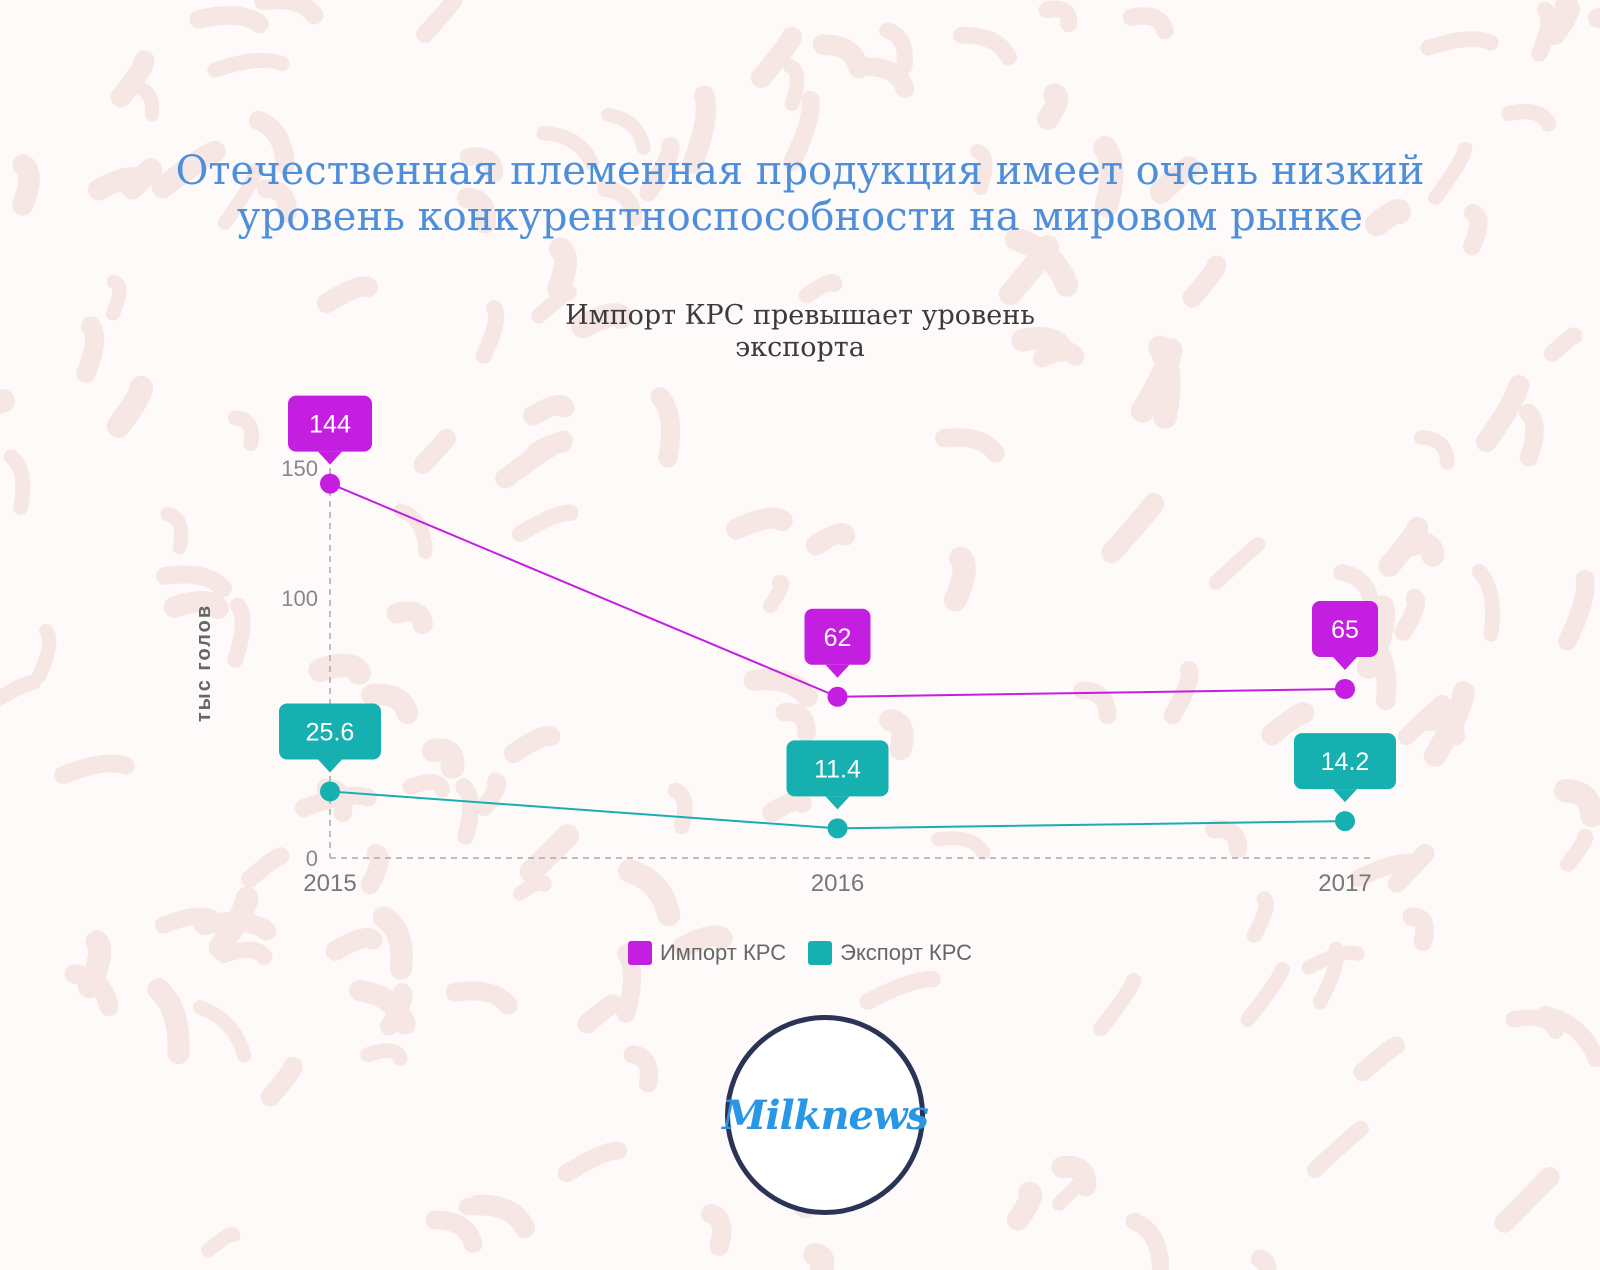  What do you see at coordinates (837, 883) in the screenshot?
I see `x-tick-label: 2016` at bounding box center [837, 883].